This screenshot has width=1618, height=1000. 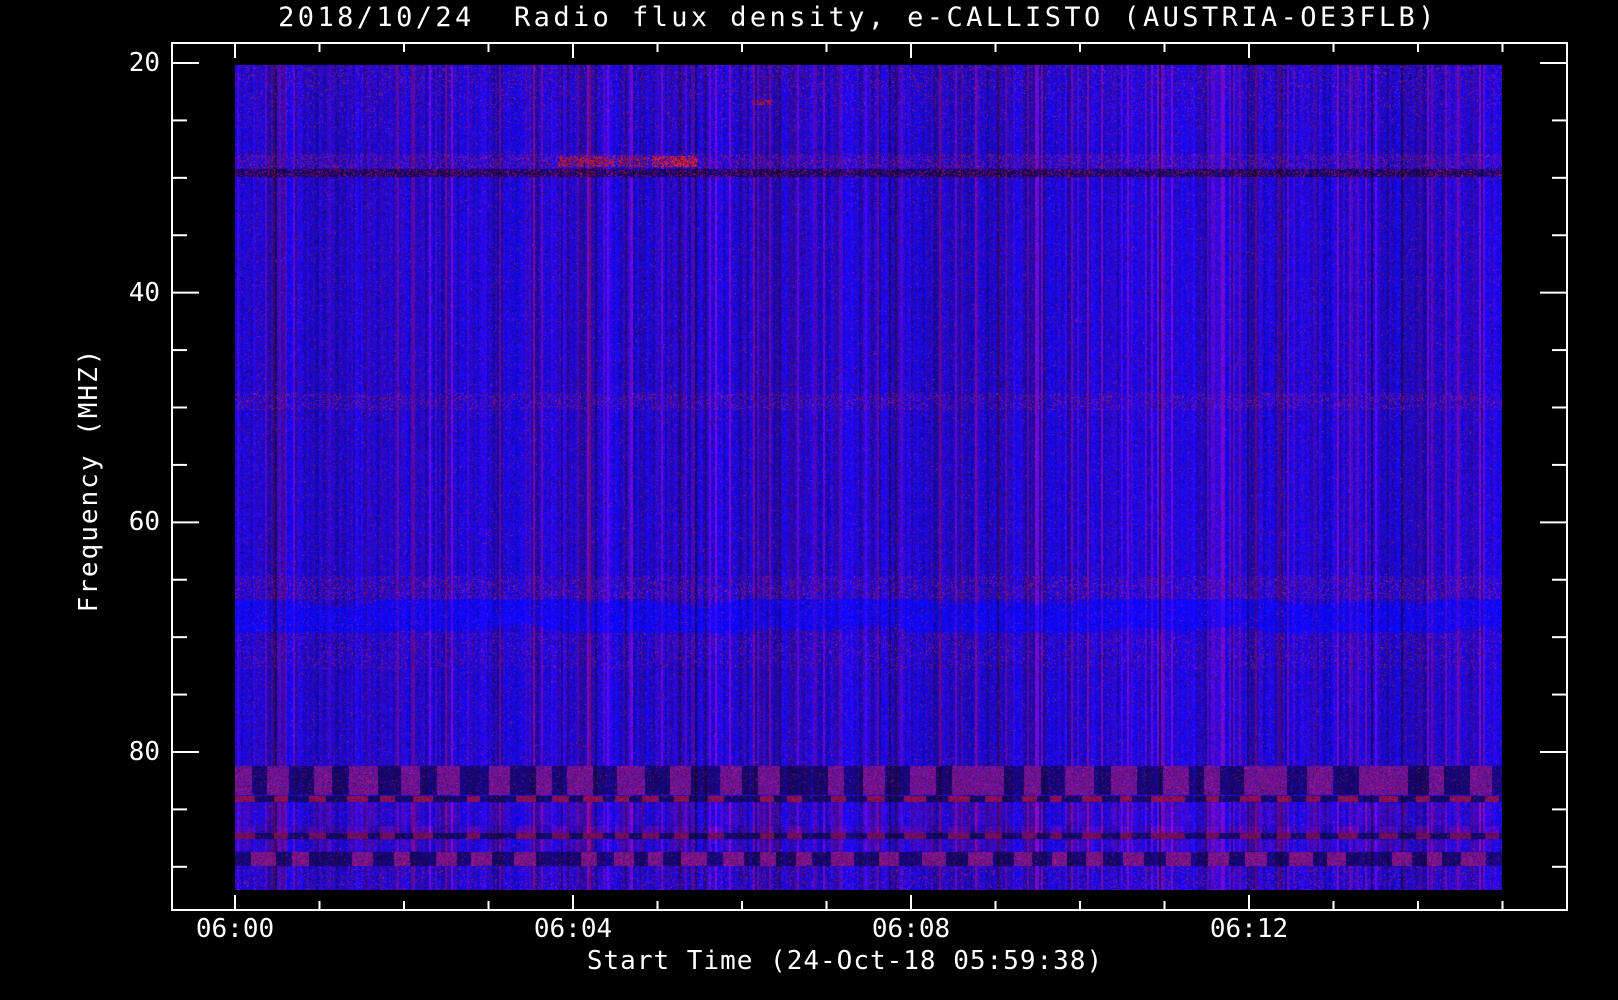 I want to click on y-tick-label-20: 20, so click(x=144, y=63).